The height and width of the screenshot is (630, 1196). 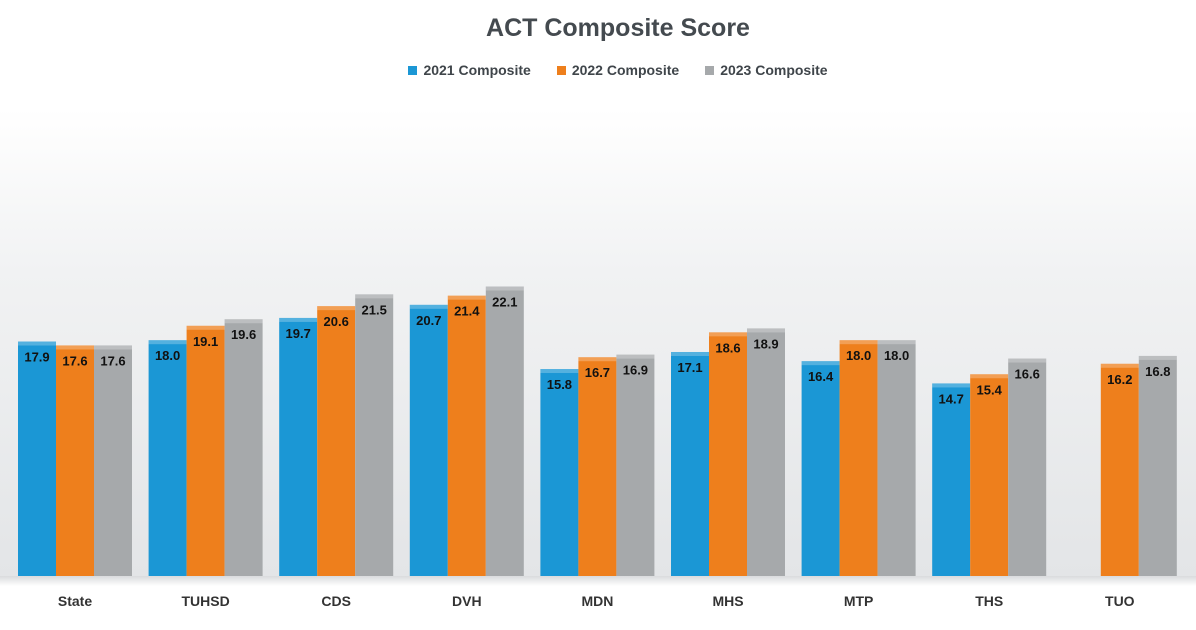 What do you see at coordinates (467, 601) in the screenshot?
I see `x-tick-label: DVH` at bounding box center [467, 601].